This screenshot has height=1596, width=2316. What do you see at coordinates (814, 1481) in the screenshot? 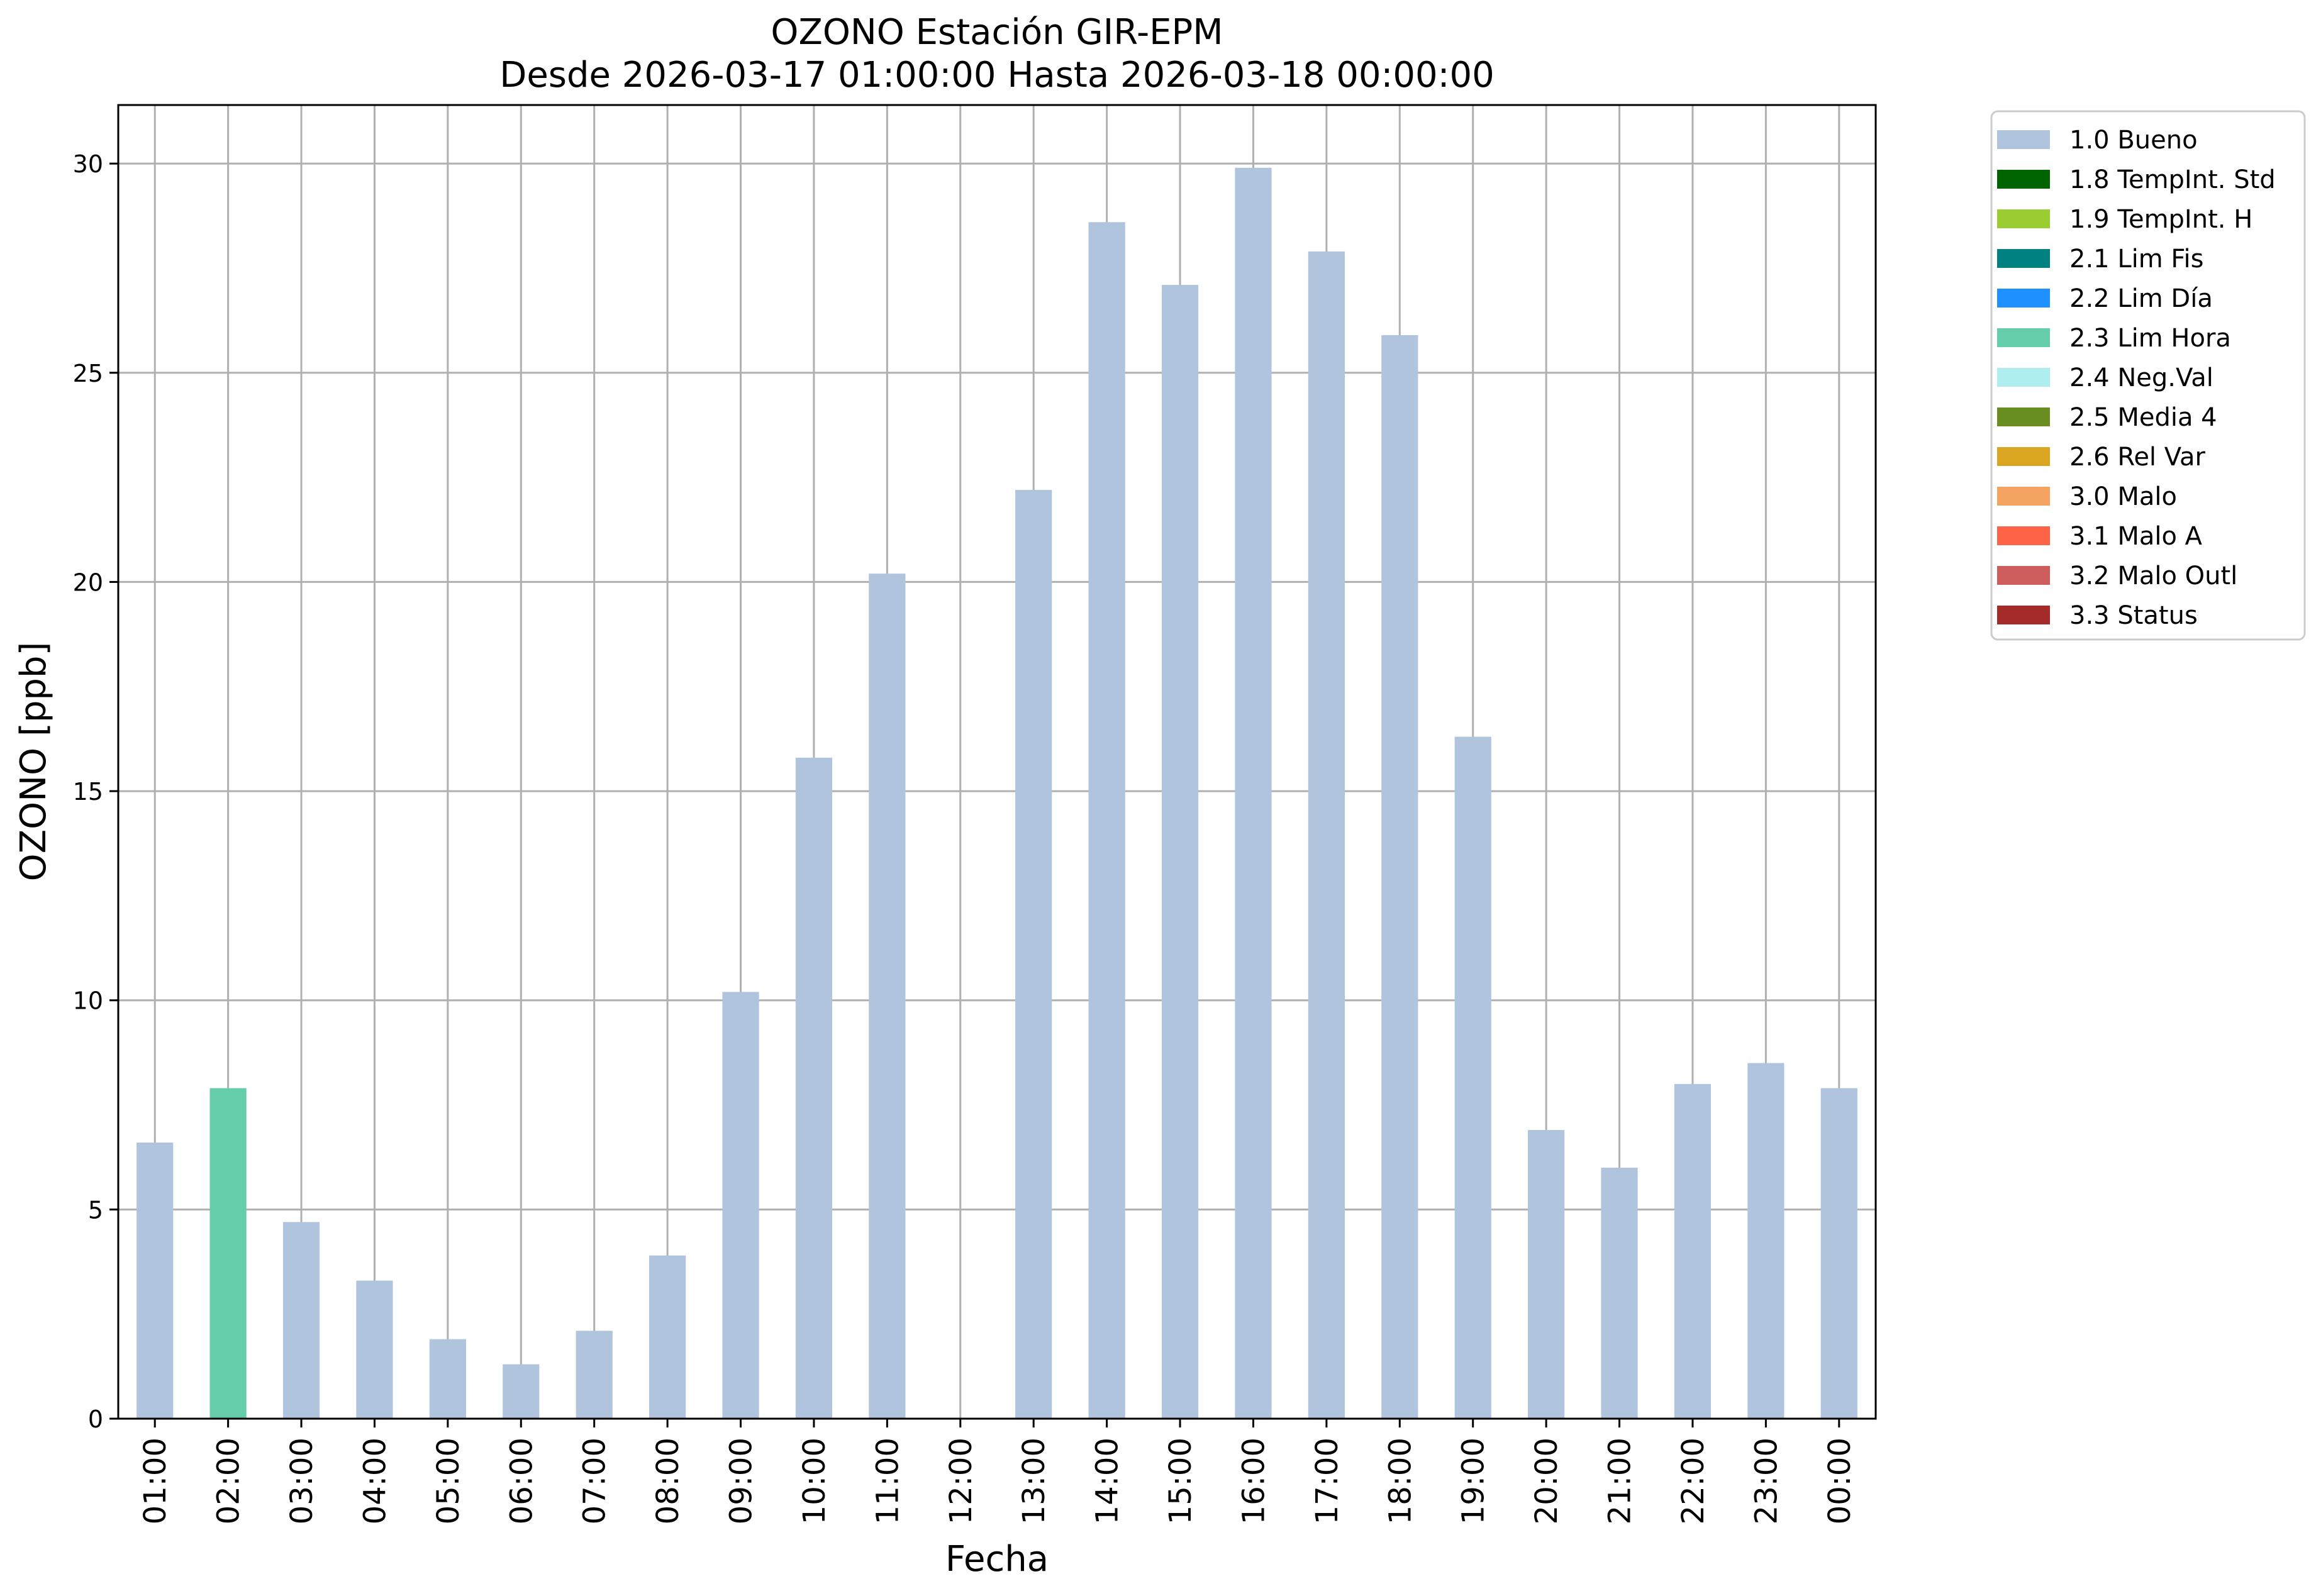
I see `x-tick-label: 10:00` at bounding box center [814, 1481].